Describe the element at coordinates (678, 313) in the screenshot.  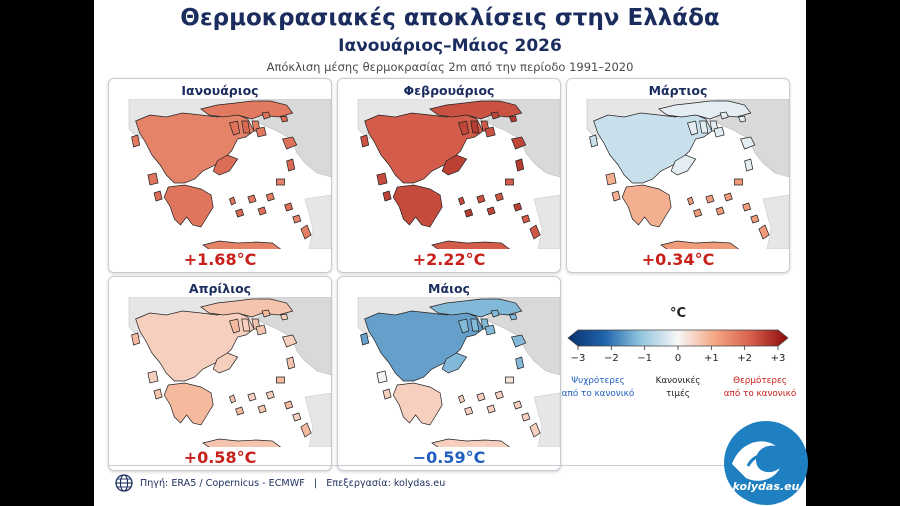
I see `legend-unit: °C` at that location.